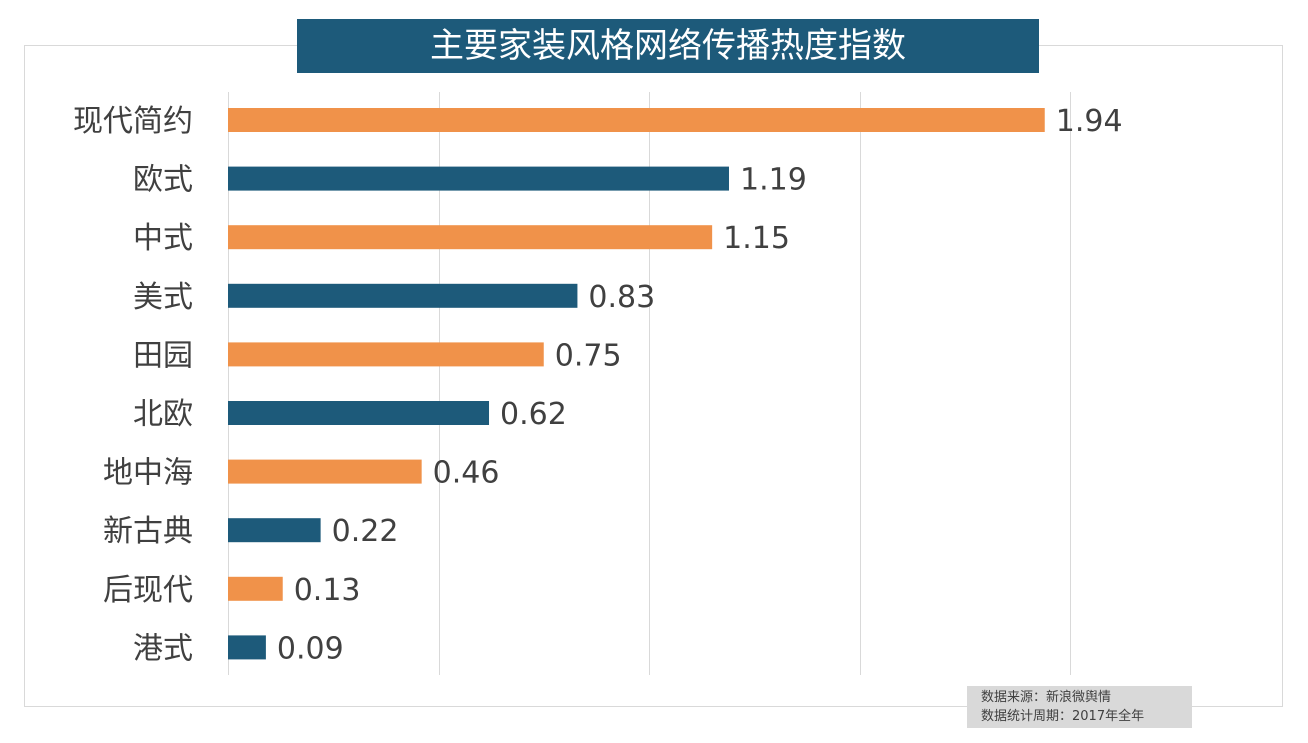  Describe the element at coordinates (1063, 716) in the screenshot. I see `source-line-2: 数据统计周期：2017年全年` at that location.